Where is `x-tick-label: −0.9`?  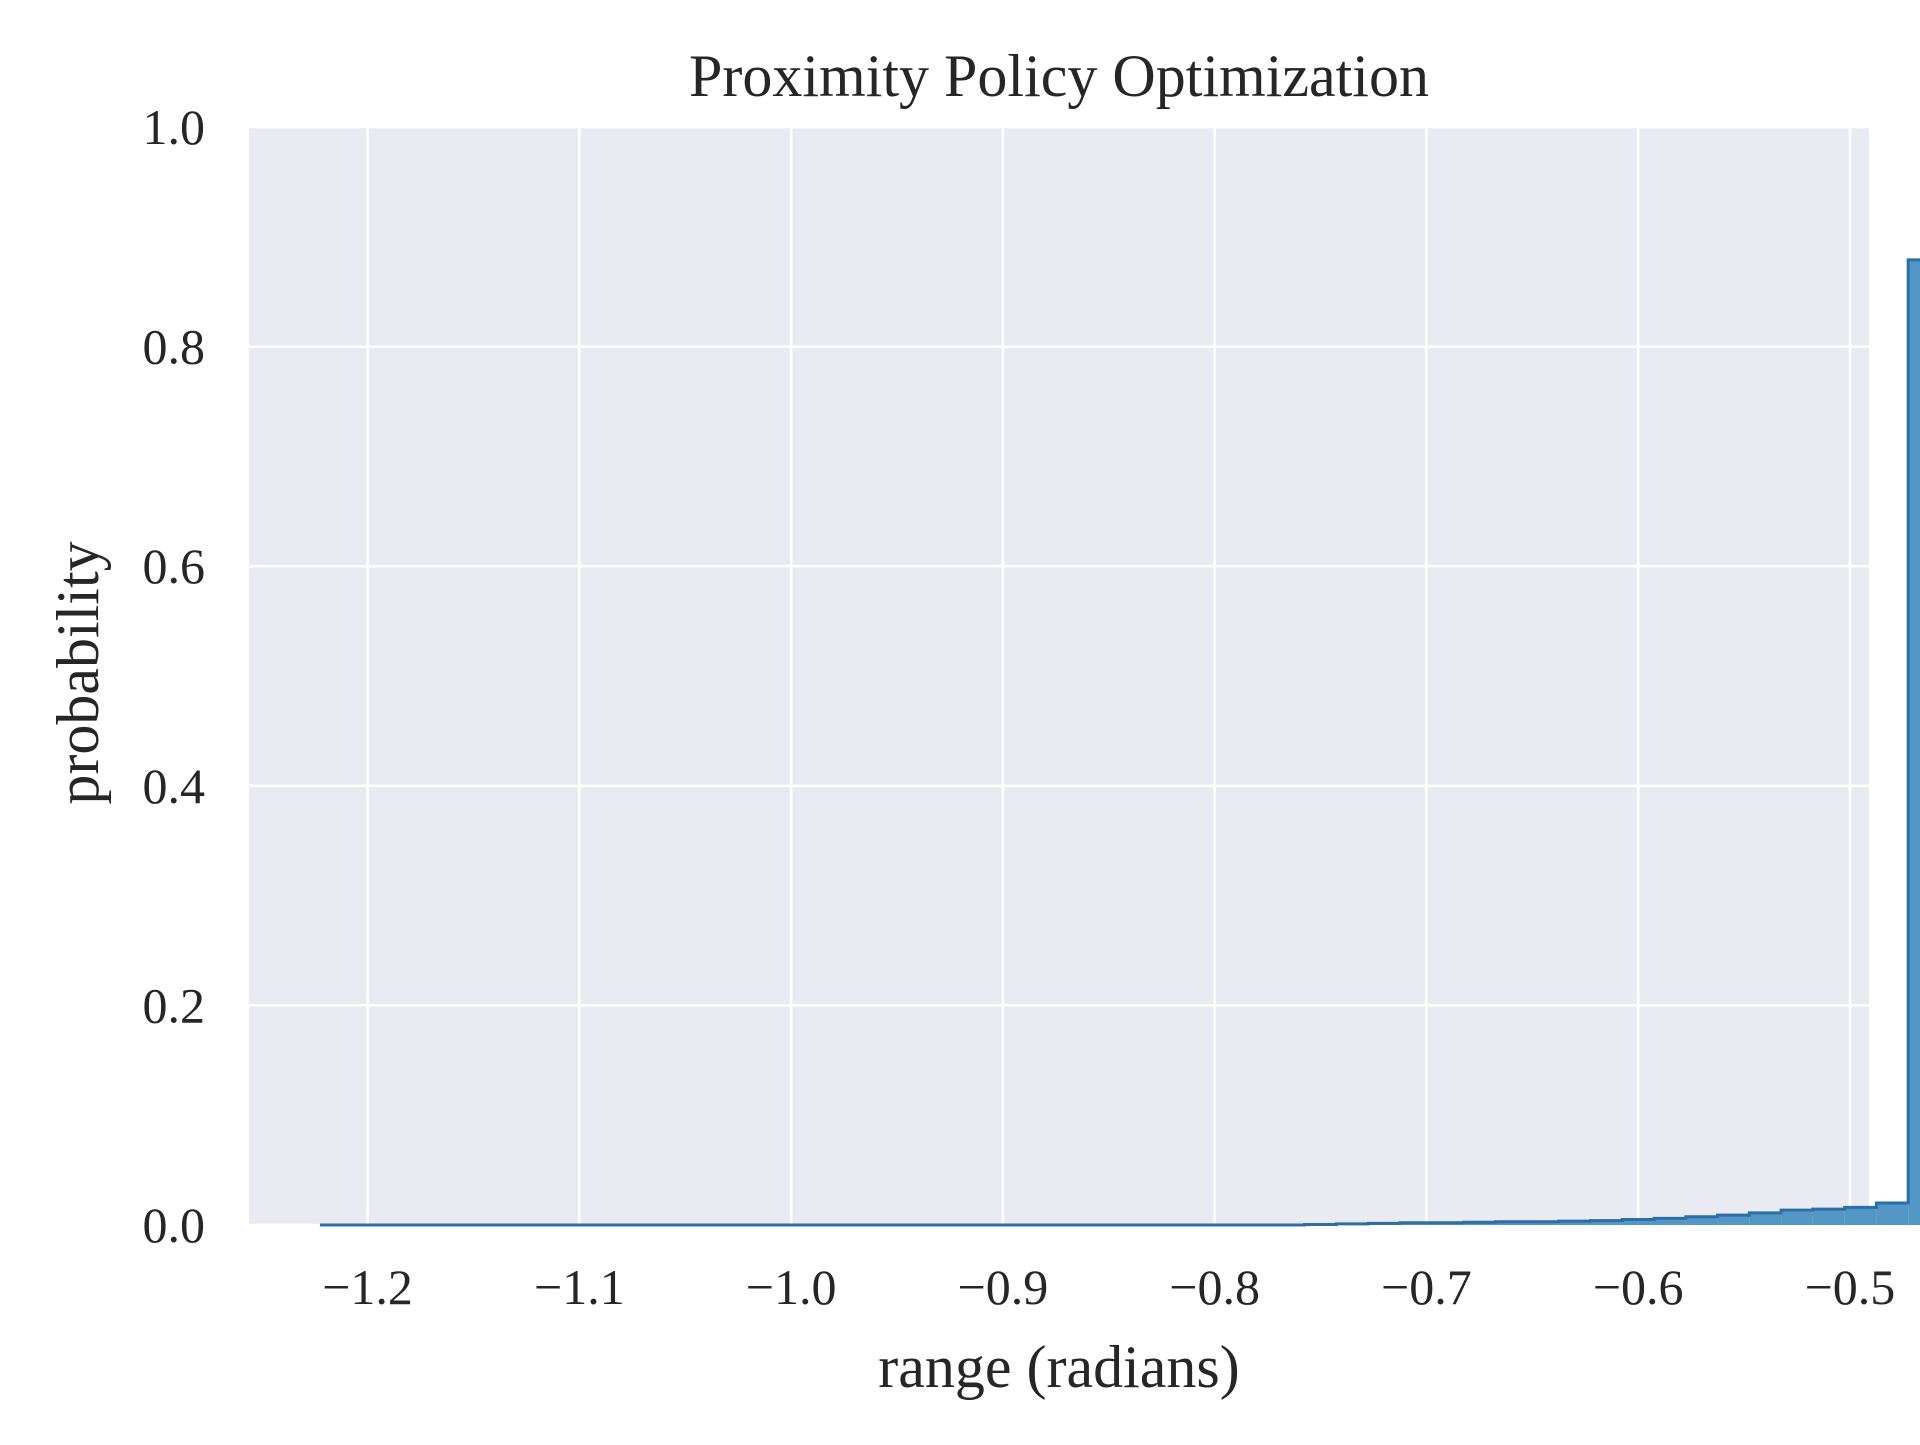
x-tick-label: −0.9 is located at coordinates (1003, 1287).